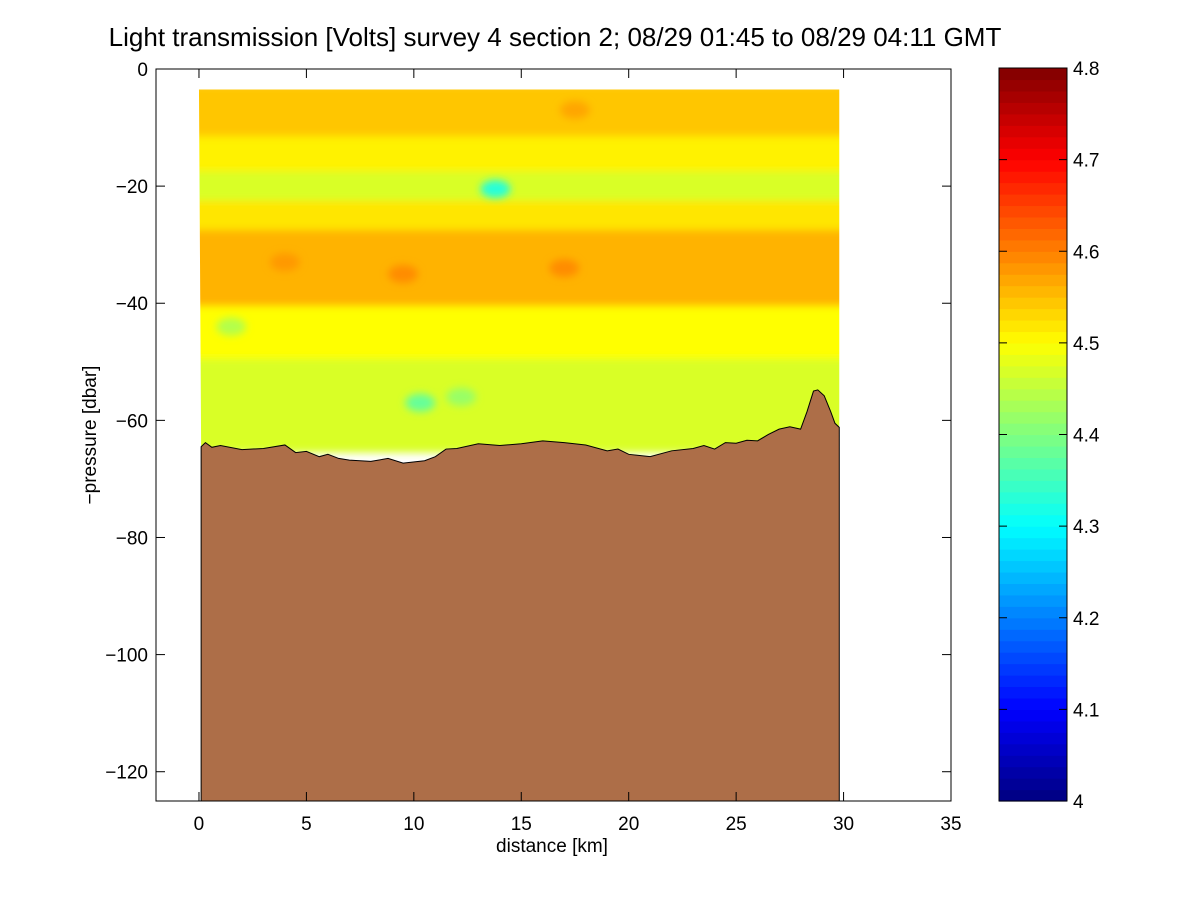 Image resolution: width=1201 pixels, height=901 pixels. Describe the element at coordinates (552, 846) in the screenshot. I see `x-axis-label: distance [km]` at that location.